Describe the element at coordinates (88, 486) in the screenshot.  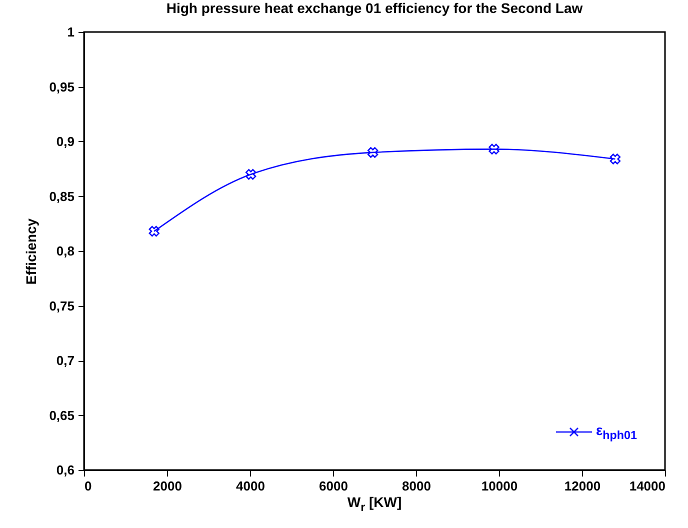
I see `x-tick-label: 0` at that location.